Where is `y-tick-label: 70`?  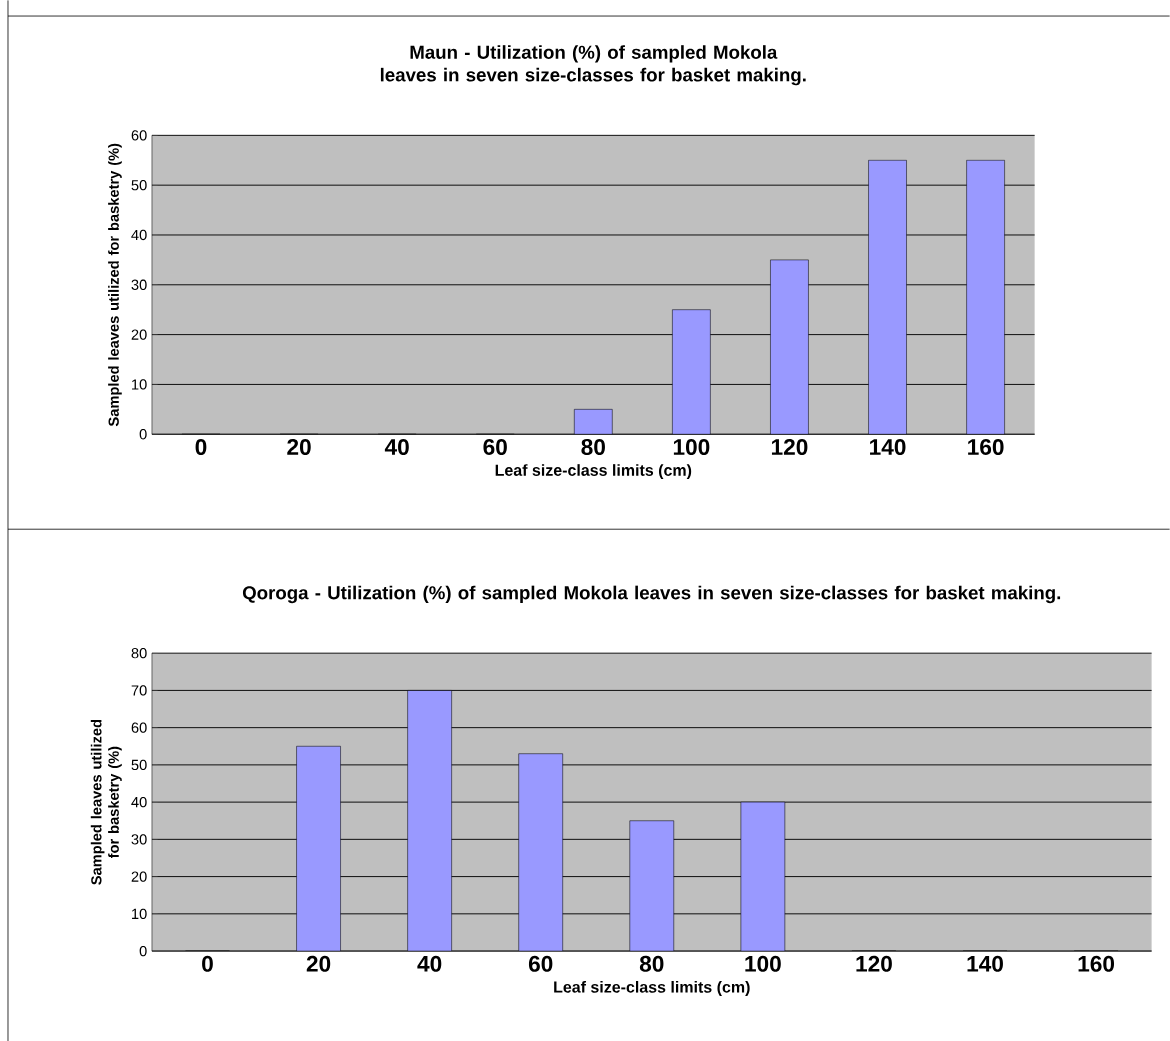
y-tick-label: 70 is located at coordinates (139, 690).